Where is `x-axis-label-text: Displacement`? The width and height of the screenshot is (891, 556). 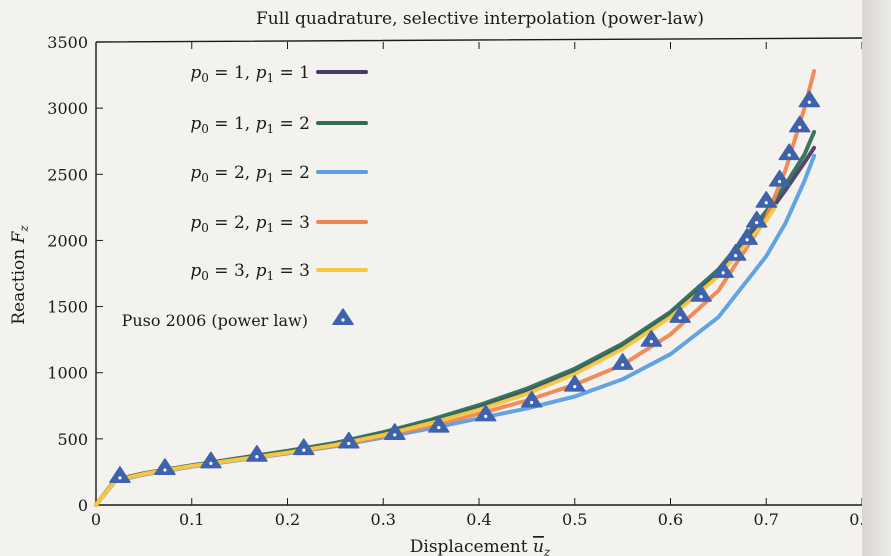 x-axis-label-text: Displacement is located at coordinates (471, 546).